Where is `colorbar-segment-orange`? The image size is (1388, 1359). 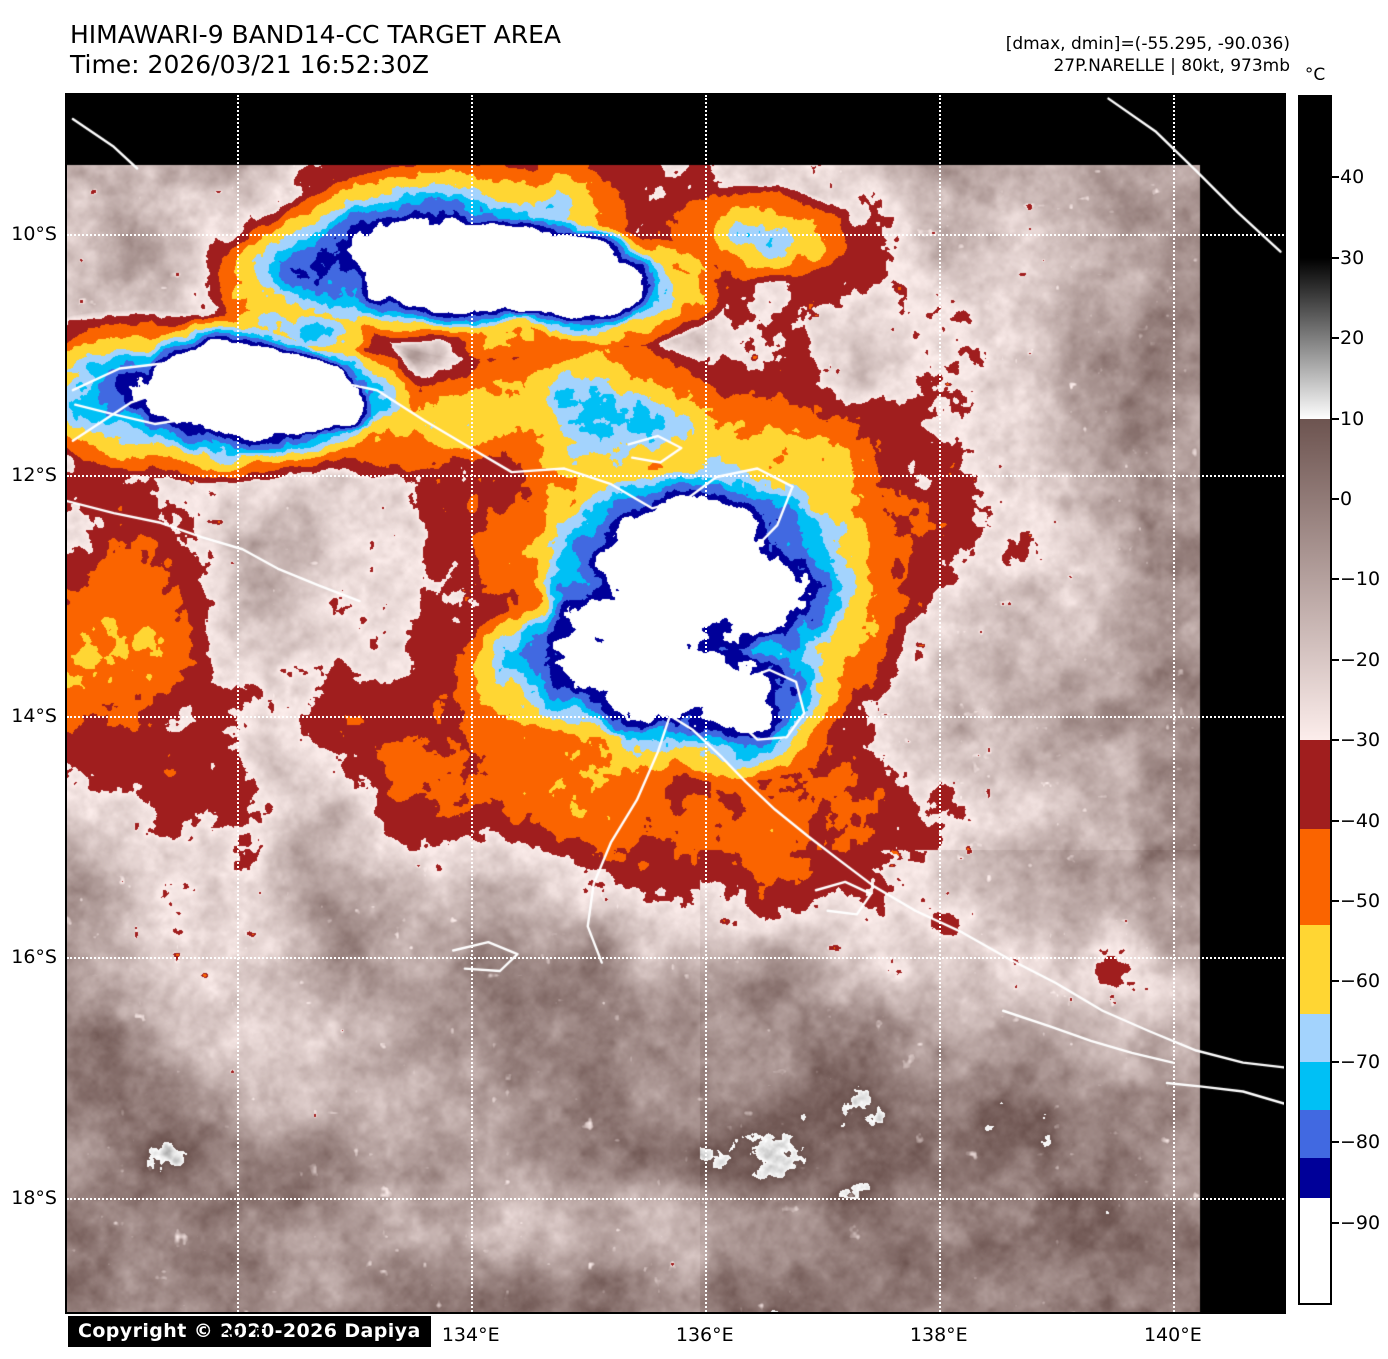 colorbar-segment-orange is located at coordinates (1315, 877).